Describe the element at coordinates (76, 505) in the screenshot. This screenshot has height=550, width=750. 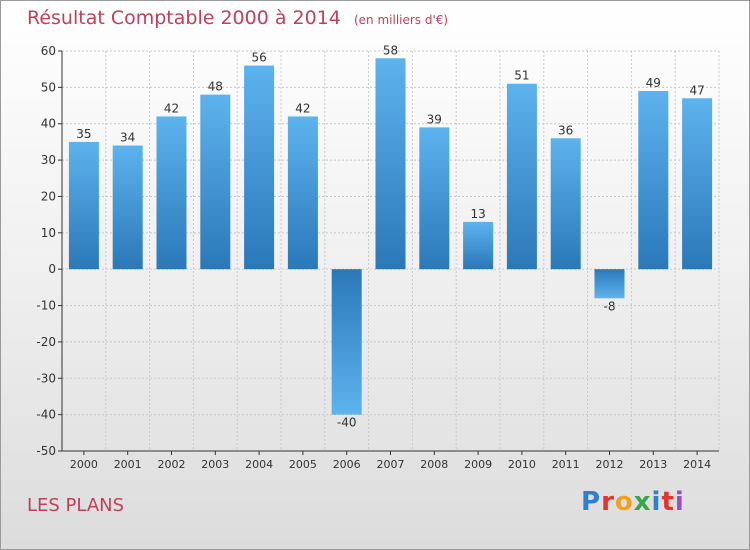
I see `commune-name: LES PLANS` at that location.